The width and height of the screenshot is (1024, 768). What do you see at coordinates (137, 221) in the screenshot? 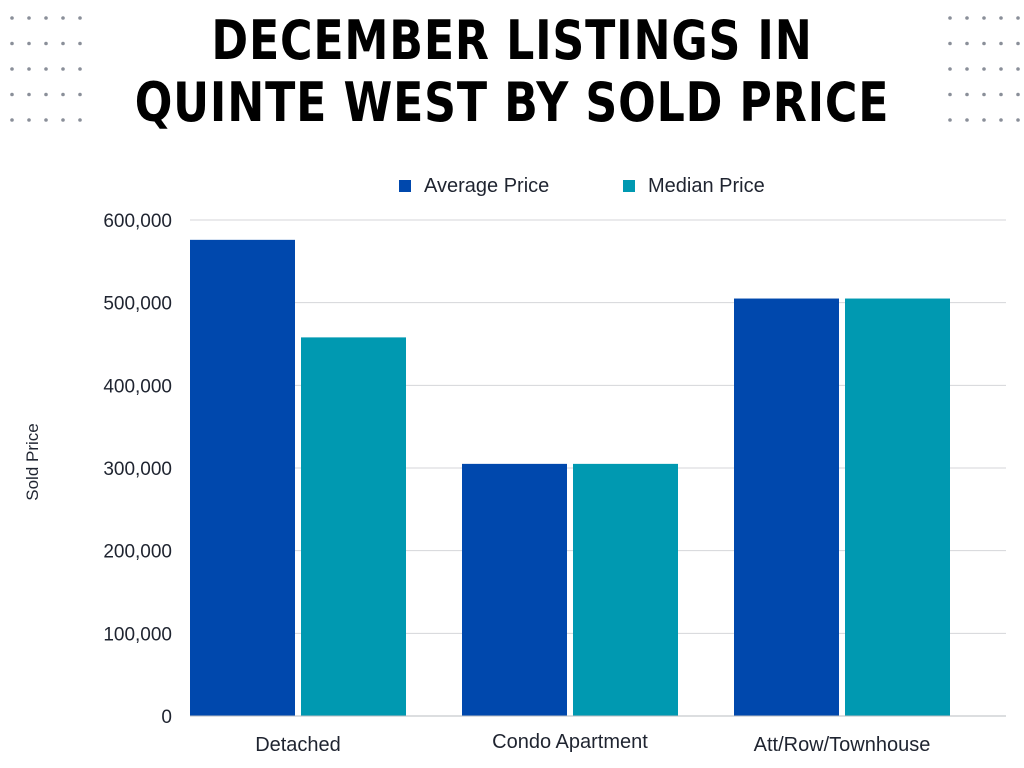
I see `y-tick-label: 600,000` at bounding box center [137, 221].